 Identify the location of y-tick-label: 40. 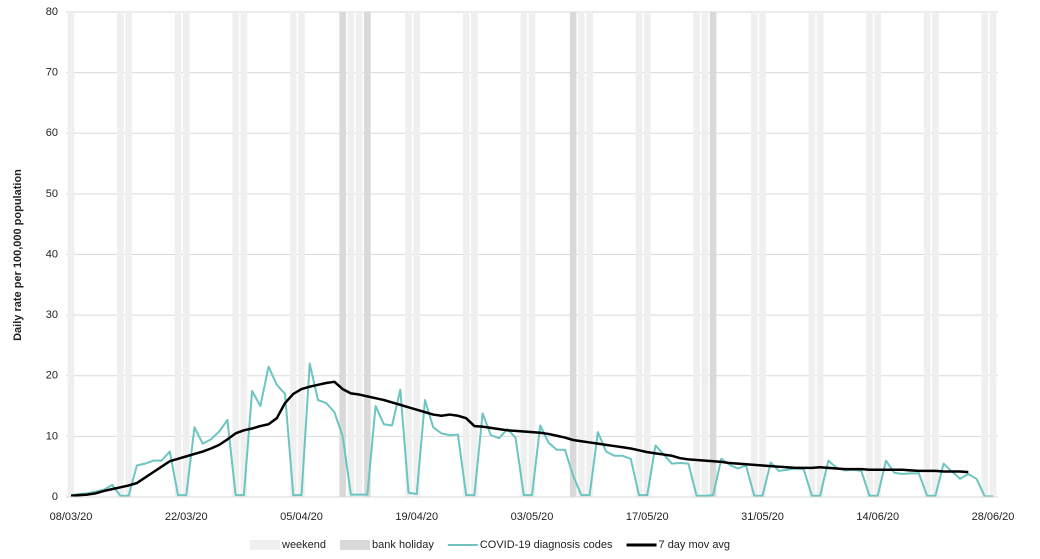
(52, 254).